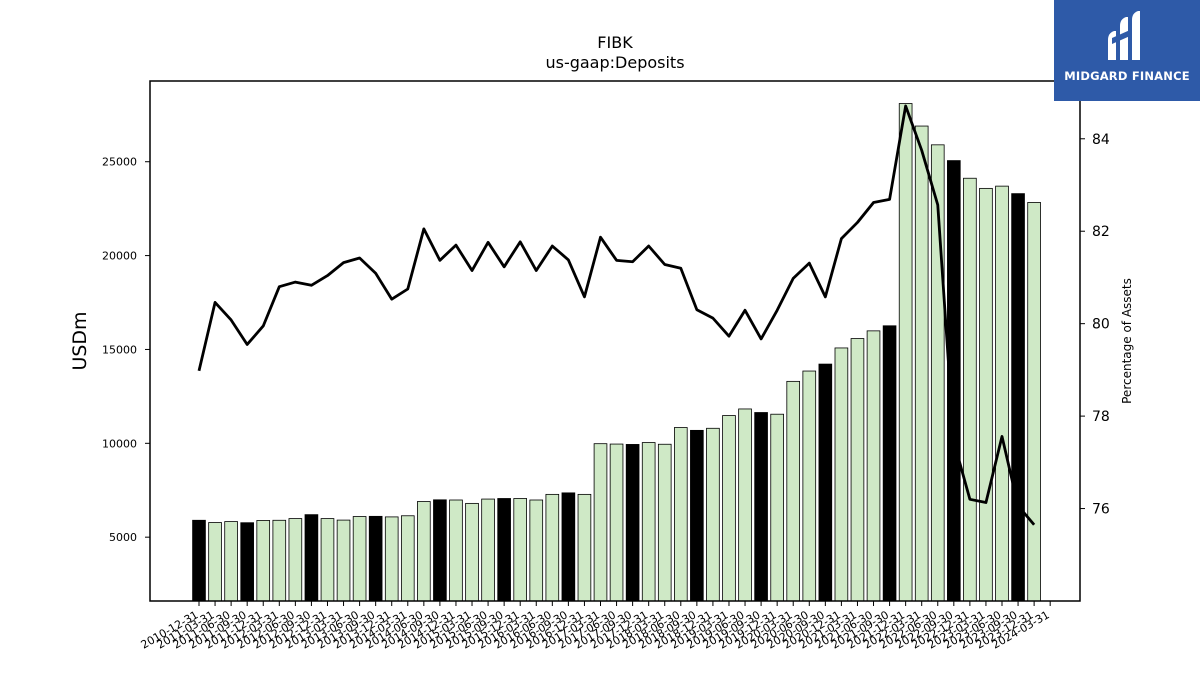 This screenshot has height=679, width=1200. I want to click on chart-title: FIBK, so click(615, 42).